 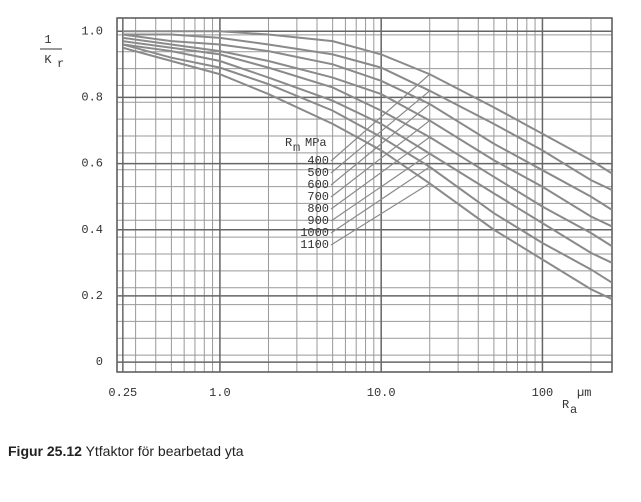 What do you see at coordinates (92, 230) in the screenshot?
I see `y-tick-label: 0.4` at bounding box center [92, 230].